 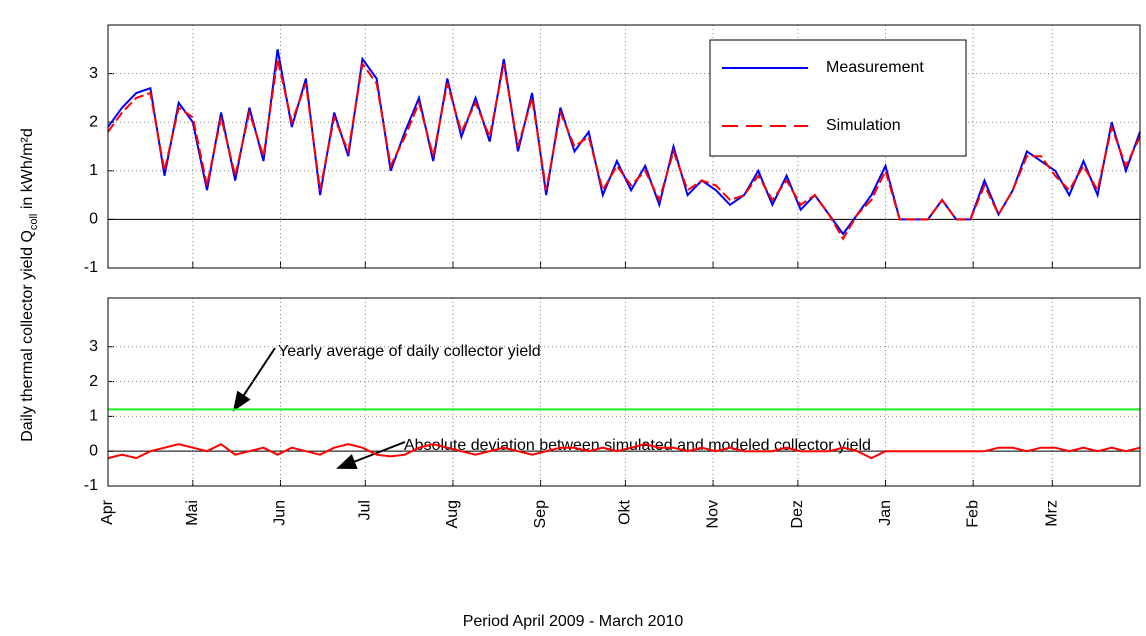 I want to click on annotation: Yearly average of daily collector yield, so click(x=409, y=351).